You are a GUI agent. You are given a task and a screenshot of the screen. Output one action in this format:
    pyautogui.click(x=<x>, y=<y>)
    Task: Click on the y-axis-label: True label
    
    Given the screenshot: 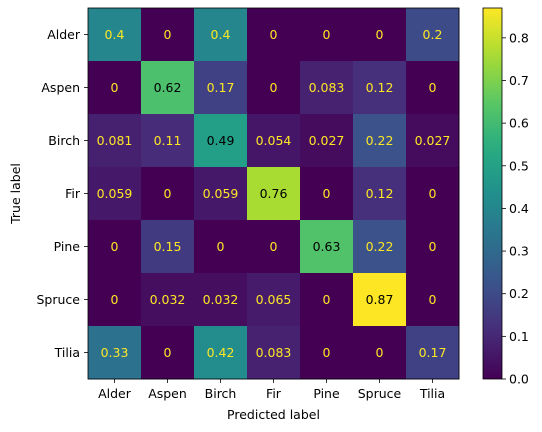 What is the action you would take?
    pyautogui.click(x=15, y=194)
    